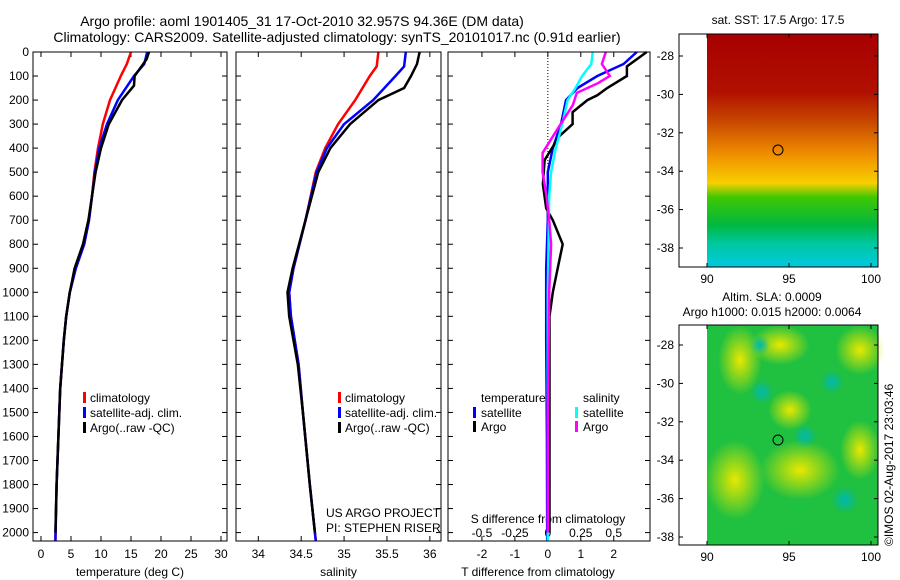 Image resolution: width=900 pixels, height=580 pixels. I want to click on x-tick-label: 34.5, so click(302, 554).